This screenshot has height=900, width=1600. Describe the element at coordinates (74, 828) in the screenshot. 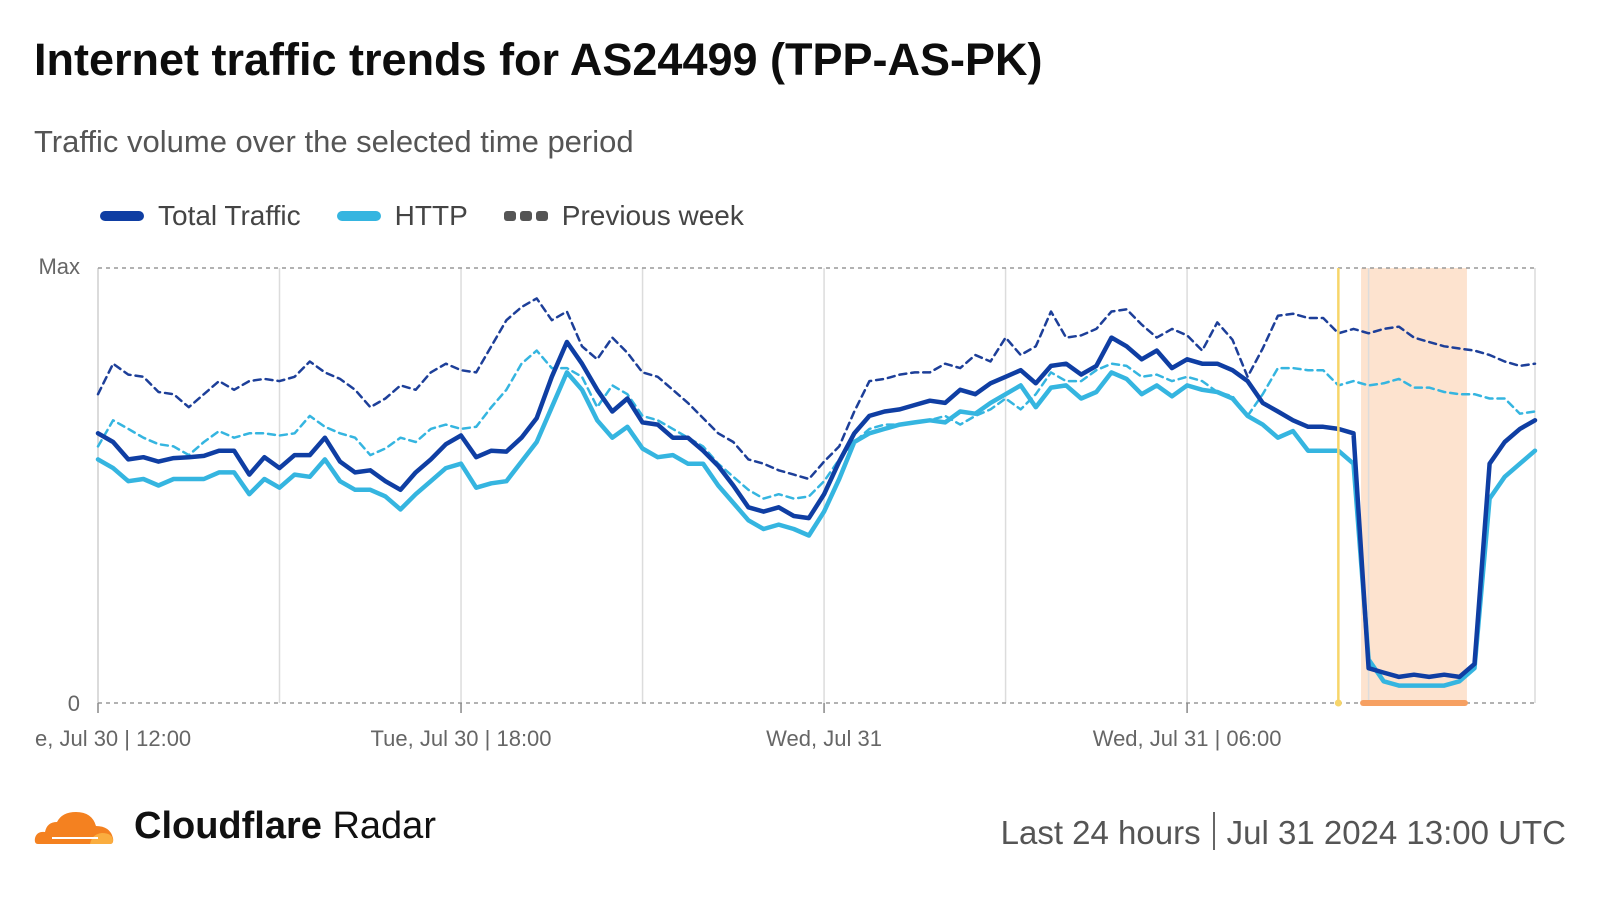

I see `cloudflare-cloud-icon` at that location.